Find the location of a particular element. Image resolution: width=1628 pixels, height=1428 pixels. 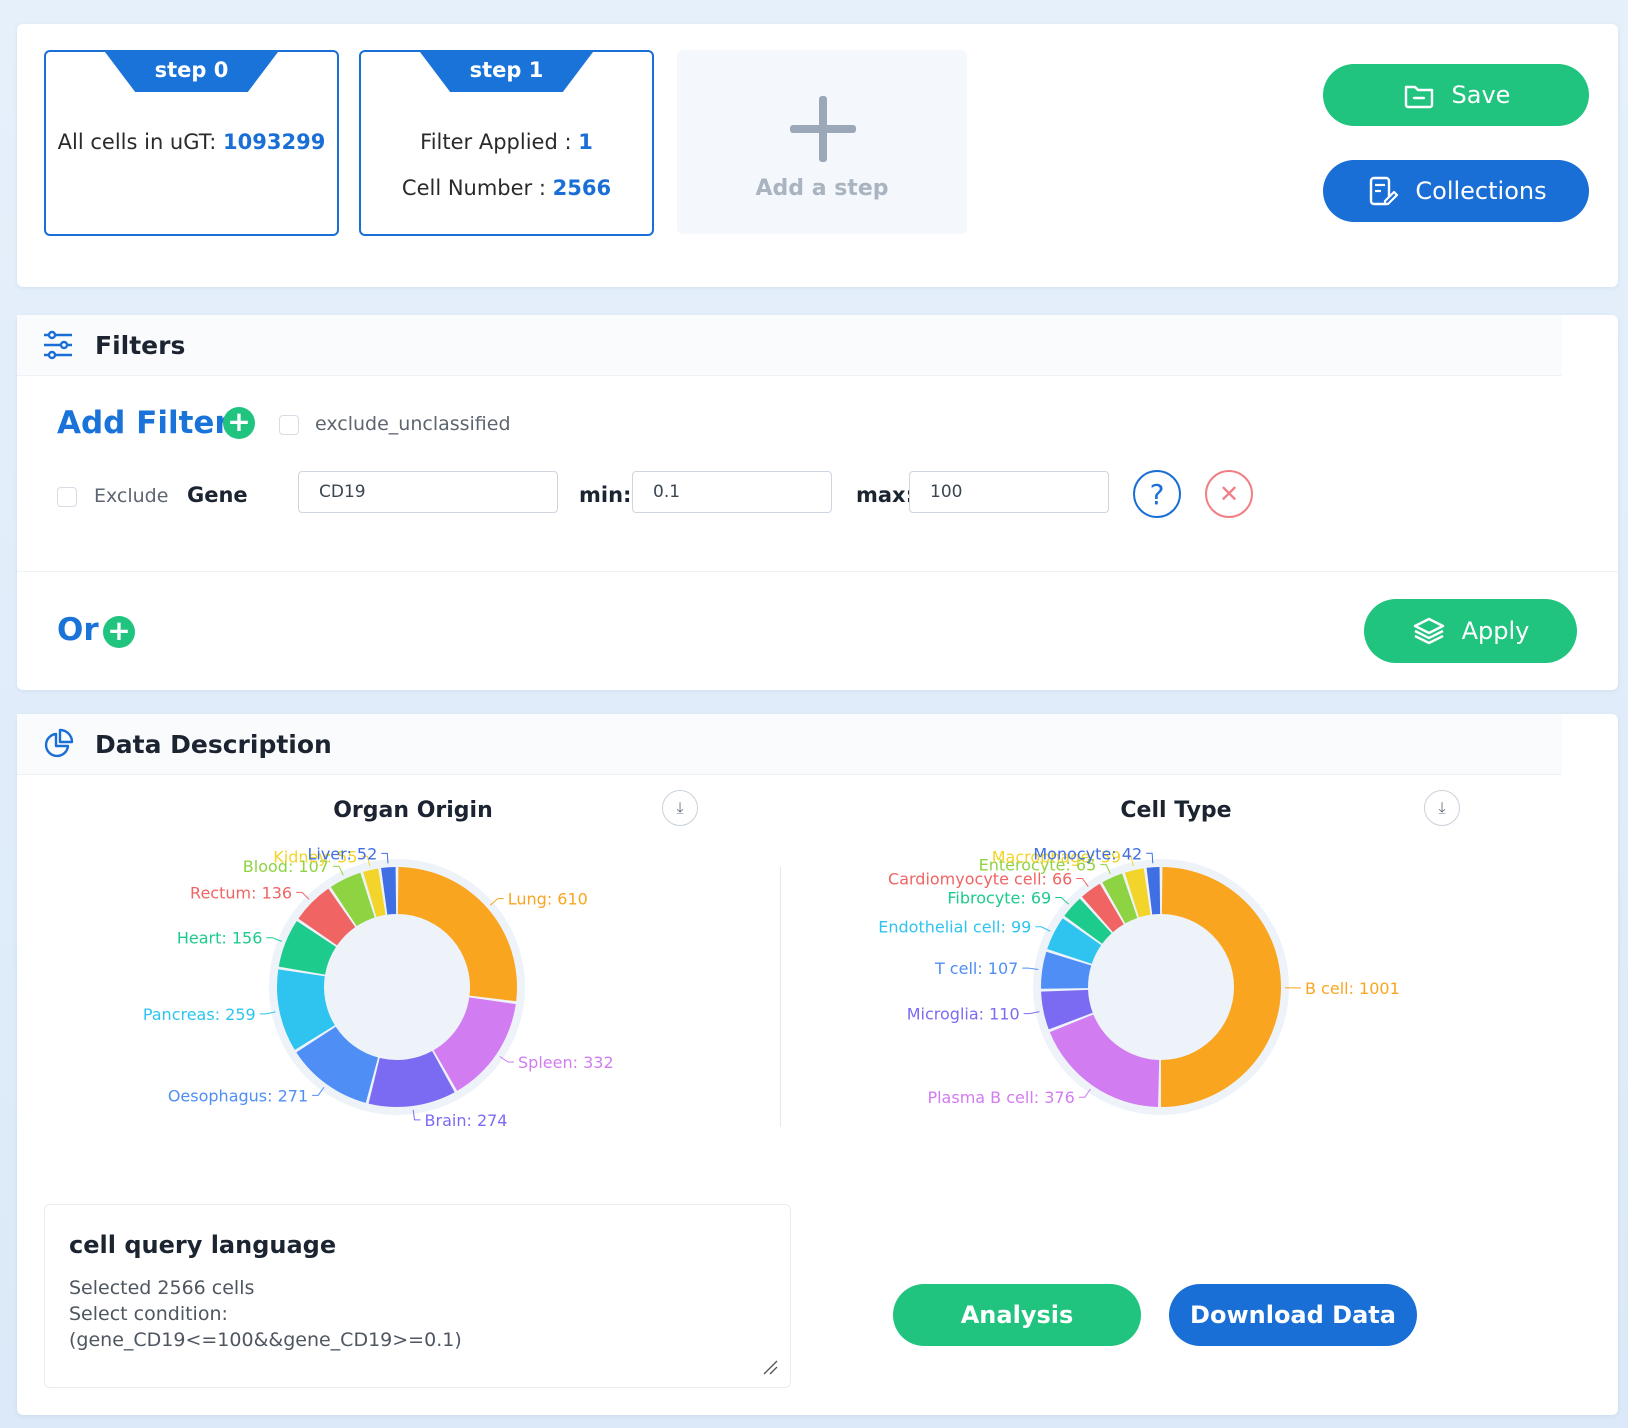

celltype-slice-b-cell is located at coordinates (1220, 987).